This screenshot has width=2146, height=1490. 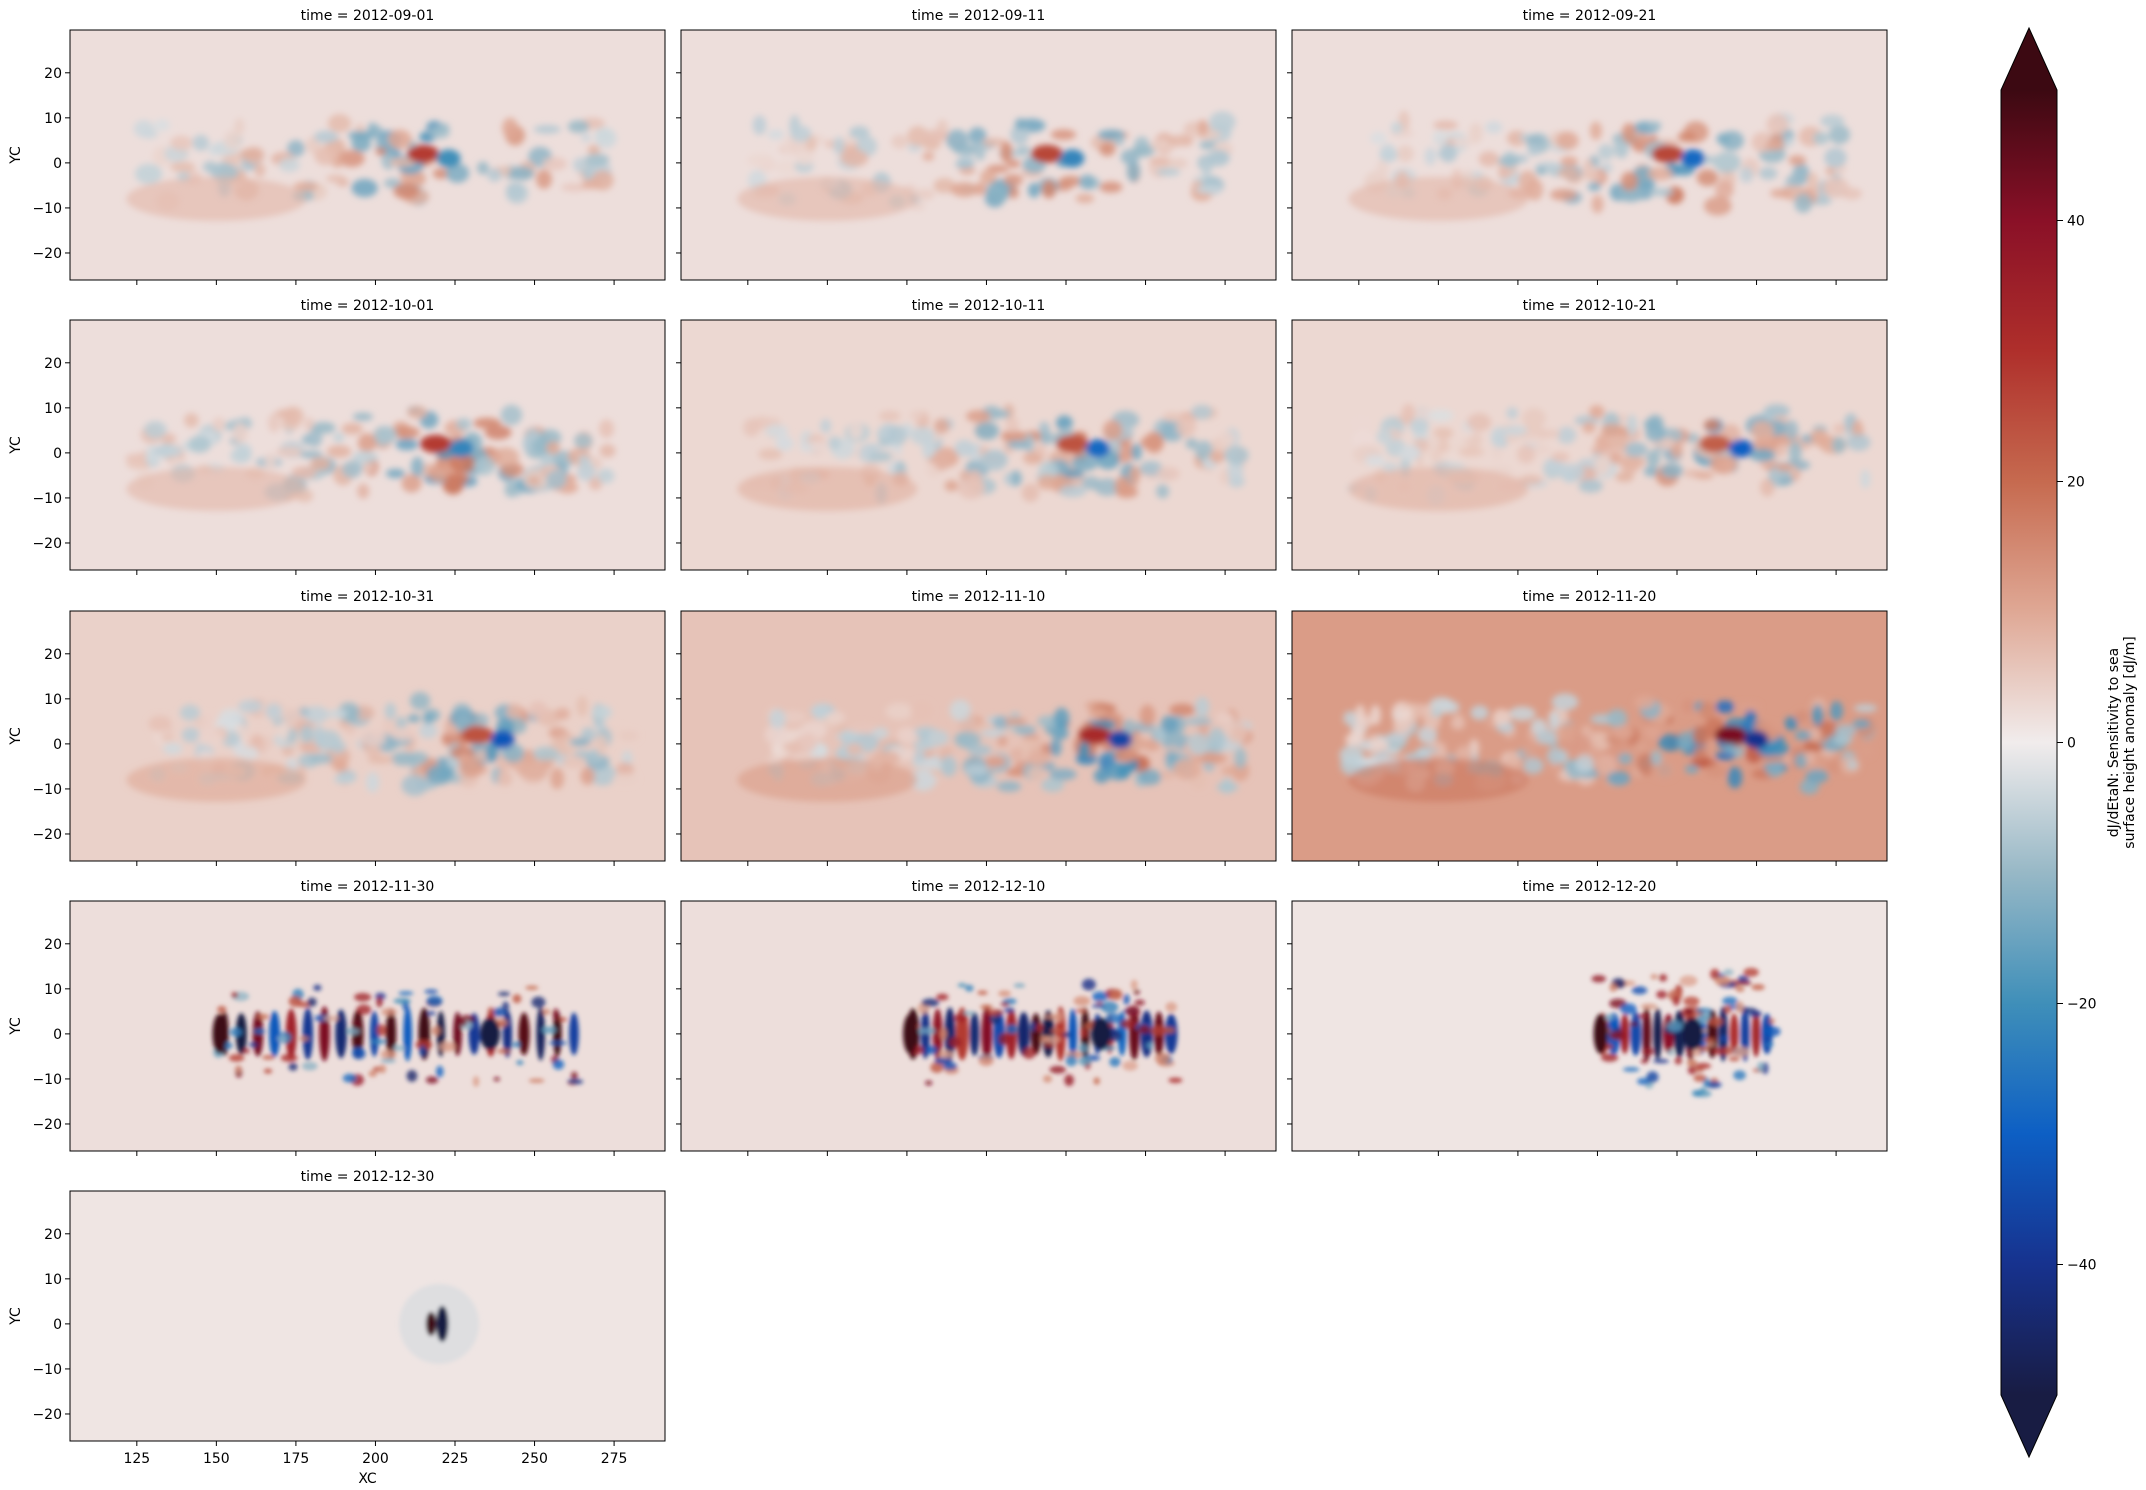 I want to click on y-tick-label: 20, so click(x=53, y=364).